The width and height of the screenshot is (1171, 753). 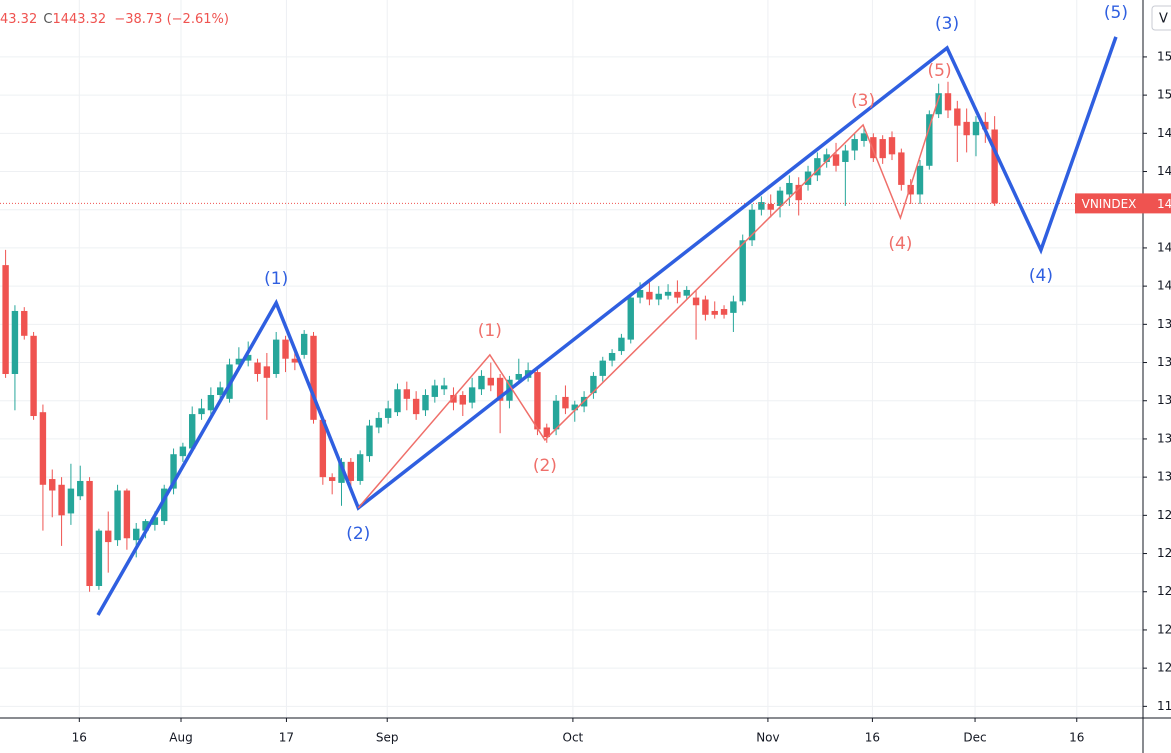 I want to click on last-price-tag: VNINDEX 1443.32, so click(x=1123, y=203).